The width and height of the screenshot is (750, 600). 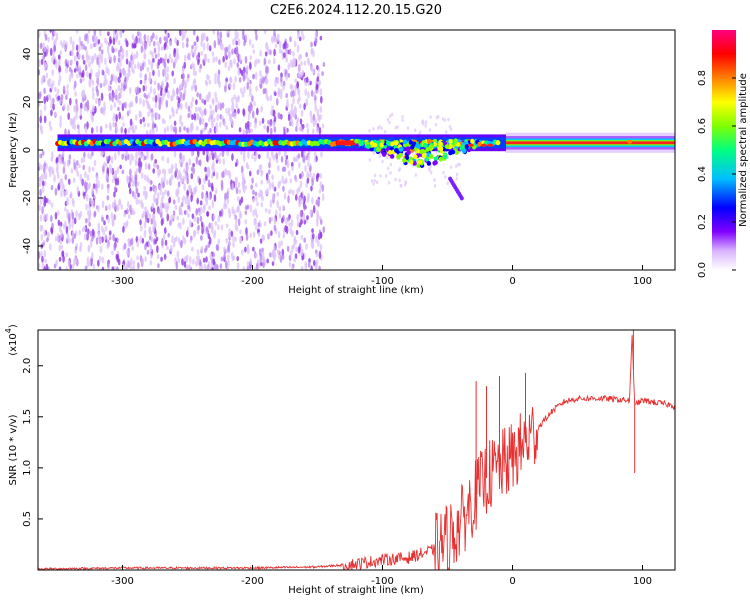 I want to click on svg-text: (x104), so click(x=11, y=340).